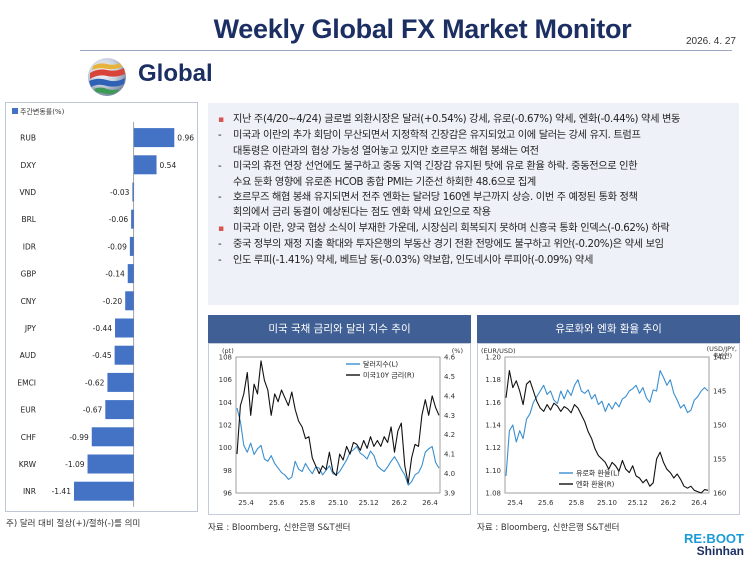  What do you see at coordinates (449, 455) in the screenshot?
I see `right-y-tick: 4.1` at bounding box center [449, 455].